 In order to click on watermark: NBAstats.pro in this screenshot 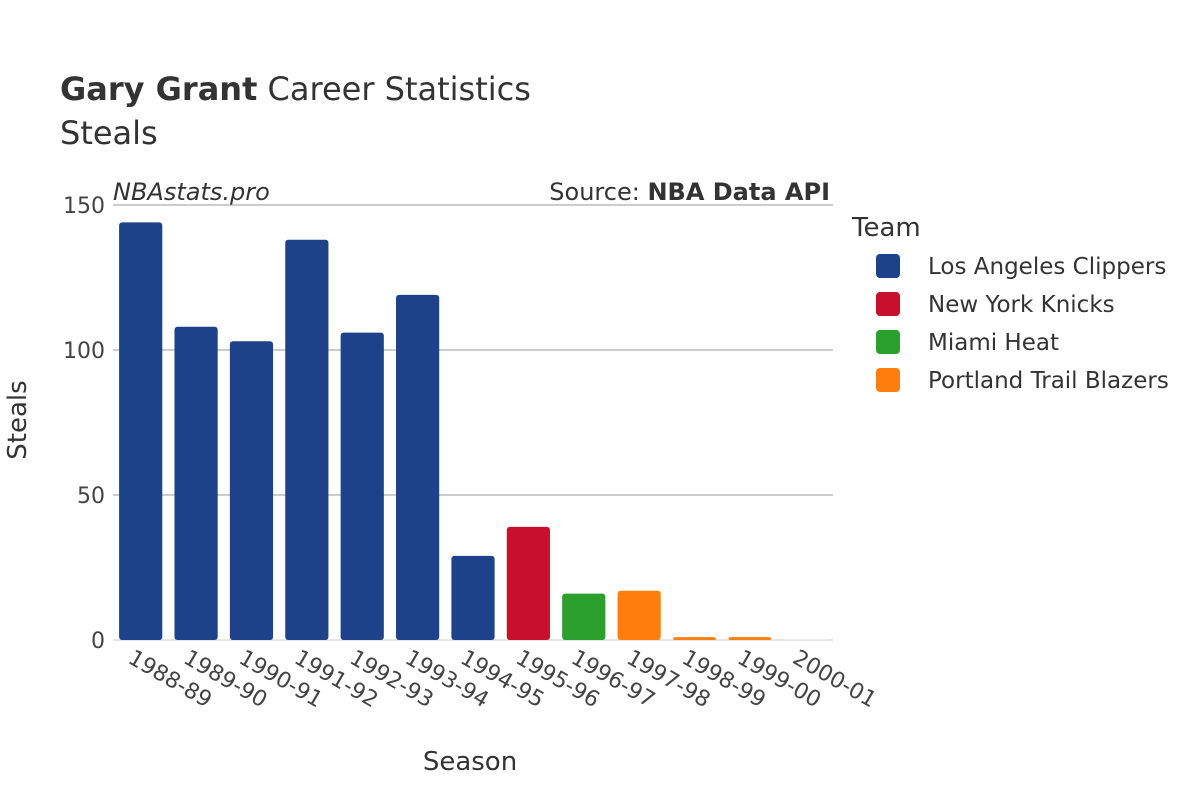, I will do `click(191, 192)`.